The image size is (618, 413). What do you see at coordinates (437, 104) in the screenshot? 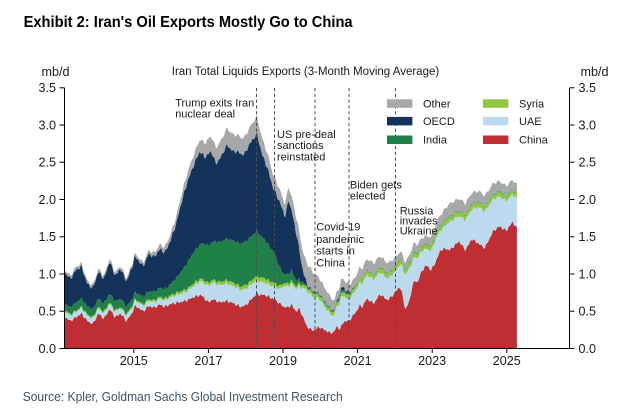
I see `svg-text: Other` at bounding box center [437, 104].